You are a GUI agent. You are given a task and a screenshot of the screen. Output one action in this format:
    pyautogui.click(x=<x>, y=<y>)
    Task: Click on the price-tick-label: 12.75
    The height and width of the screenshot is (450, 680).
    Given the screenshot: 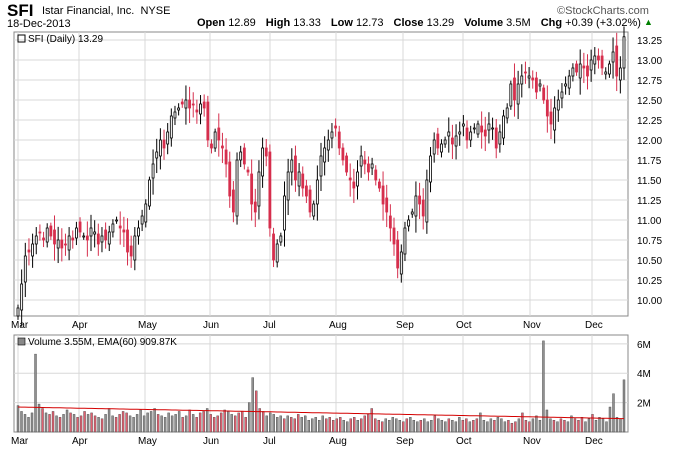 What is the action you would take?
    pyautogui.click(x=649, y=81)
    